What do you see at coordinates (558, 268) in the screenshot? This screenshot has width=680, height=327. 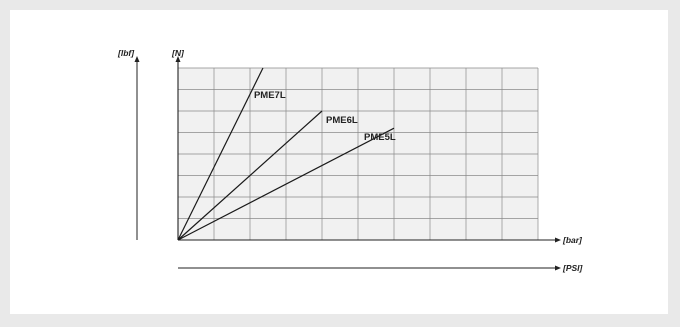 I see `x2-axis-arrow` at bounding box center [558, 268].